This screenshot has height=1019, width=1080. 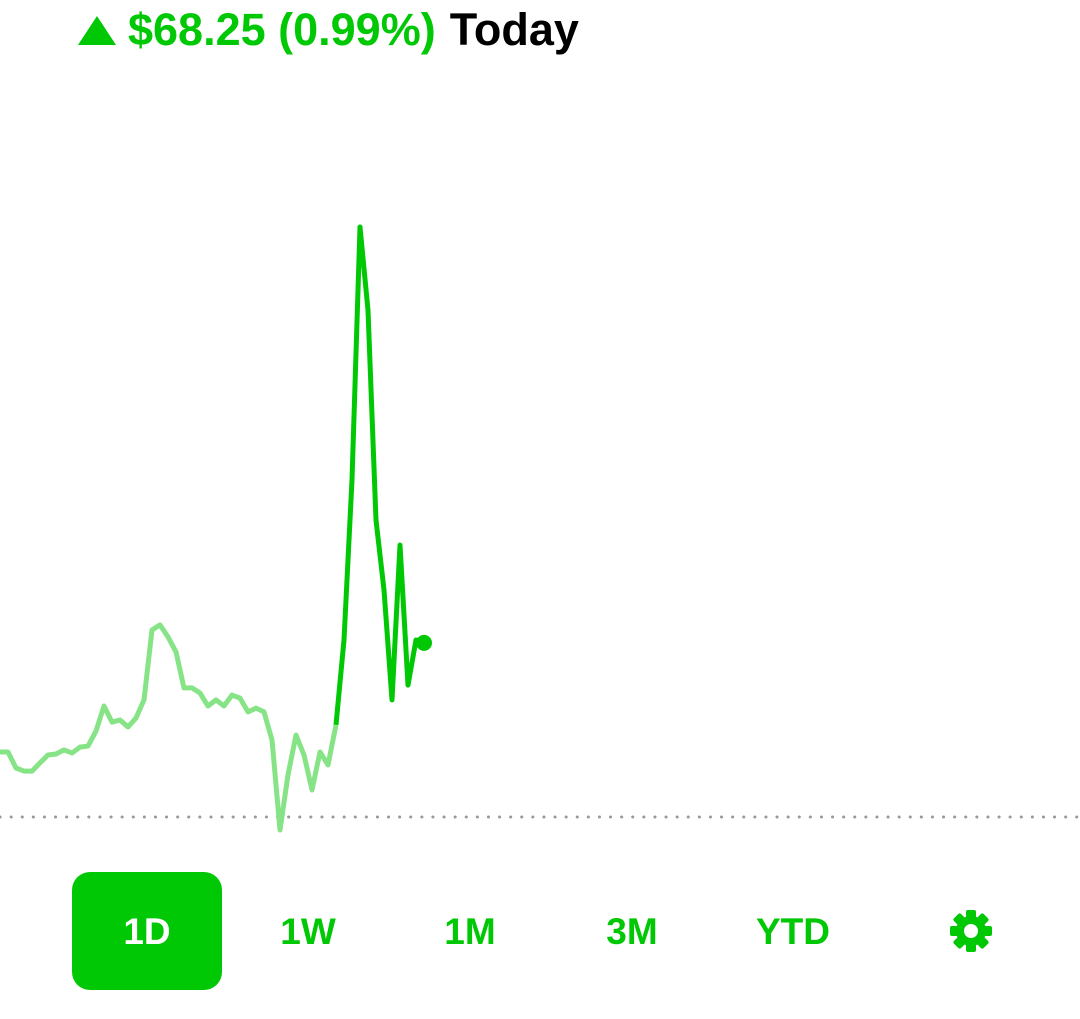 I want to click on header: $68.25 (0.99%) Today, so click(x=353, y=29).